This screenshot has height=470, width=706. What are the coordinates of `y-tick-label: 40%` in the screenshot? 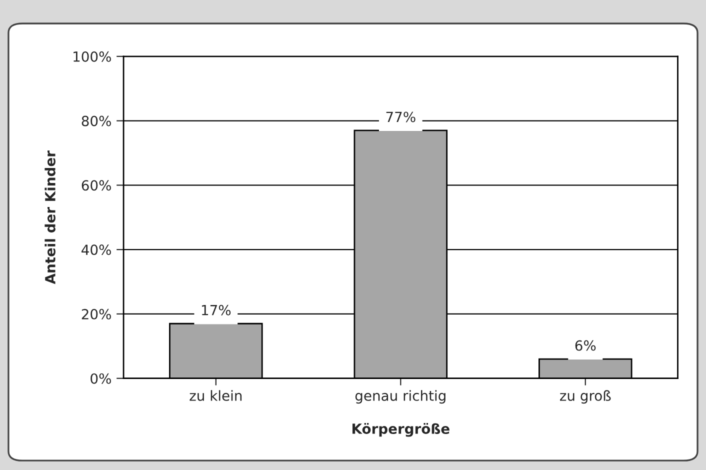 It's located at (96, 250).